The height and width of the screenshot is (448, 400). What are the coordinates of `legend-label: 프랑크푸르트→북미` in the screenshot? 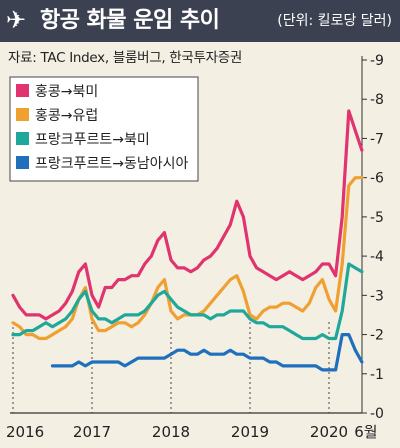 It's located at (92, 140).